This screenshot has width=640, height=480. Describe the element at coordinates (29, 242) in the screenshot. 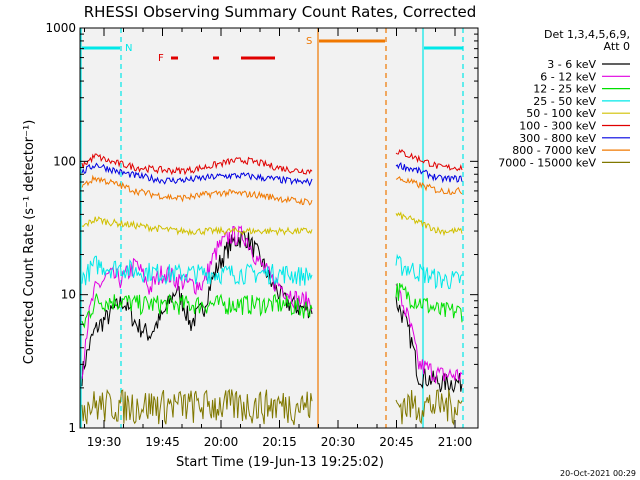

I see `y-axis-label: Corrected Count Rate (s⁻¹ detector⁻¹)` at that location.